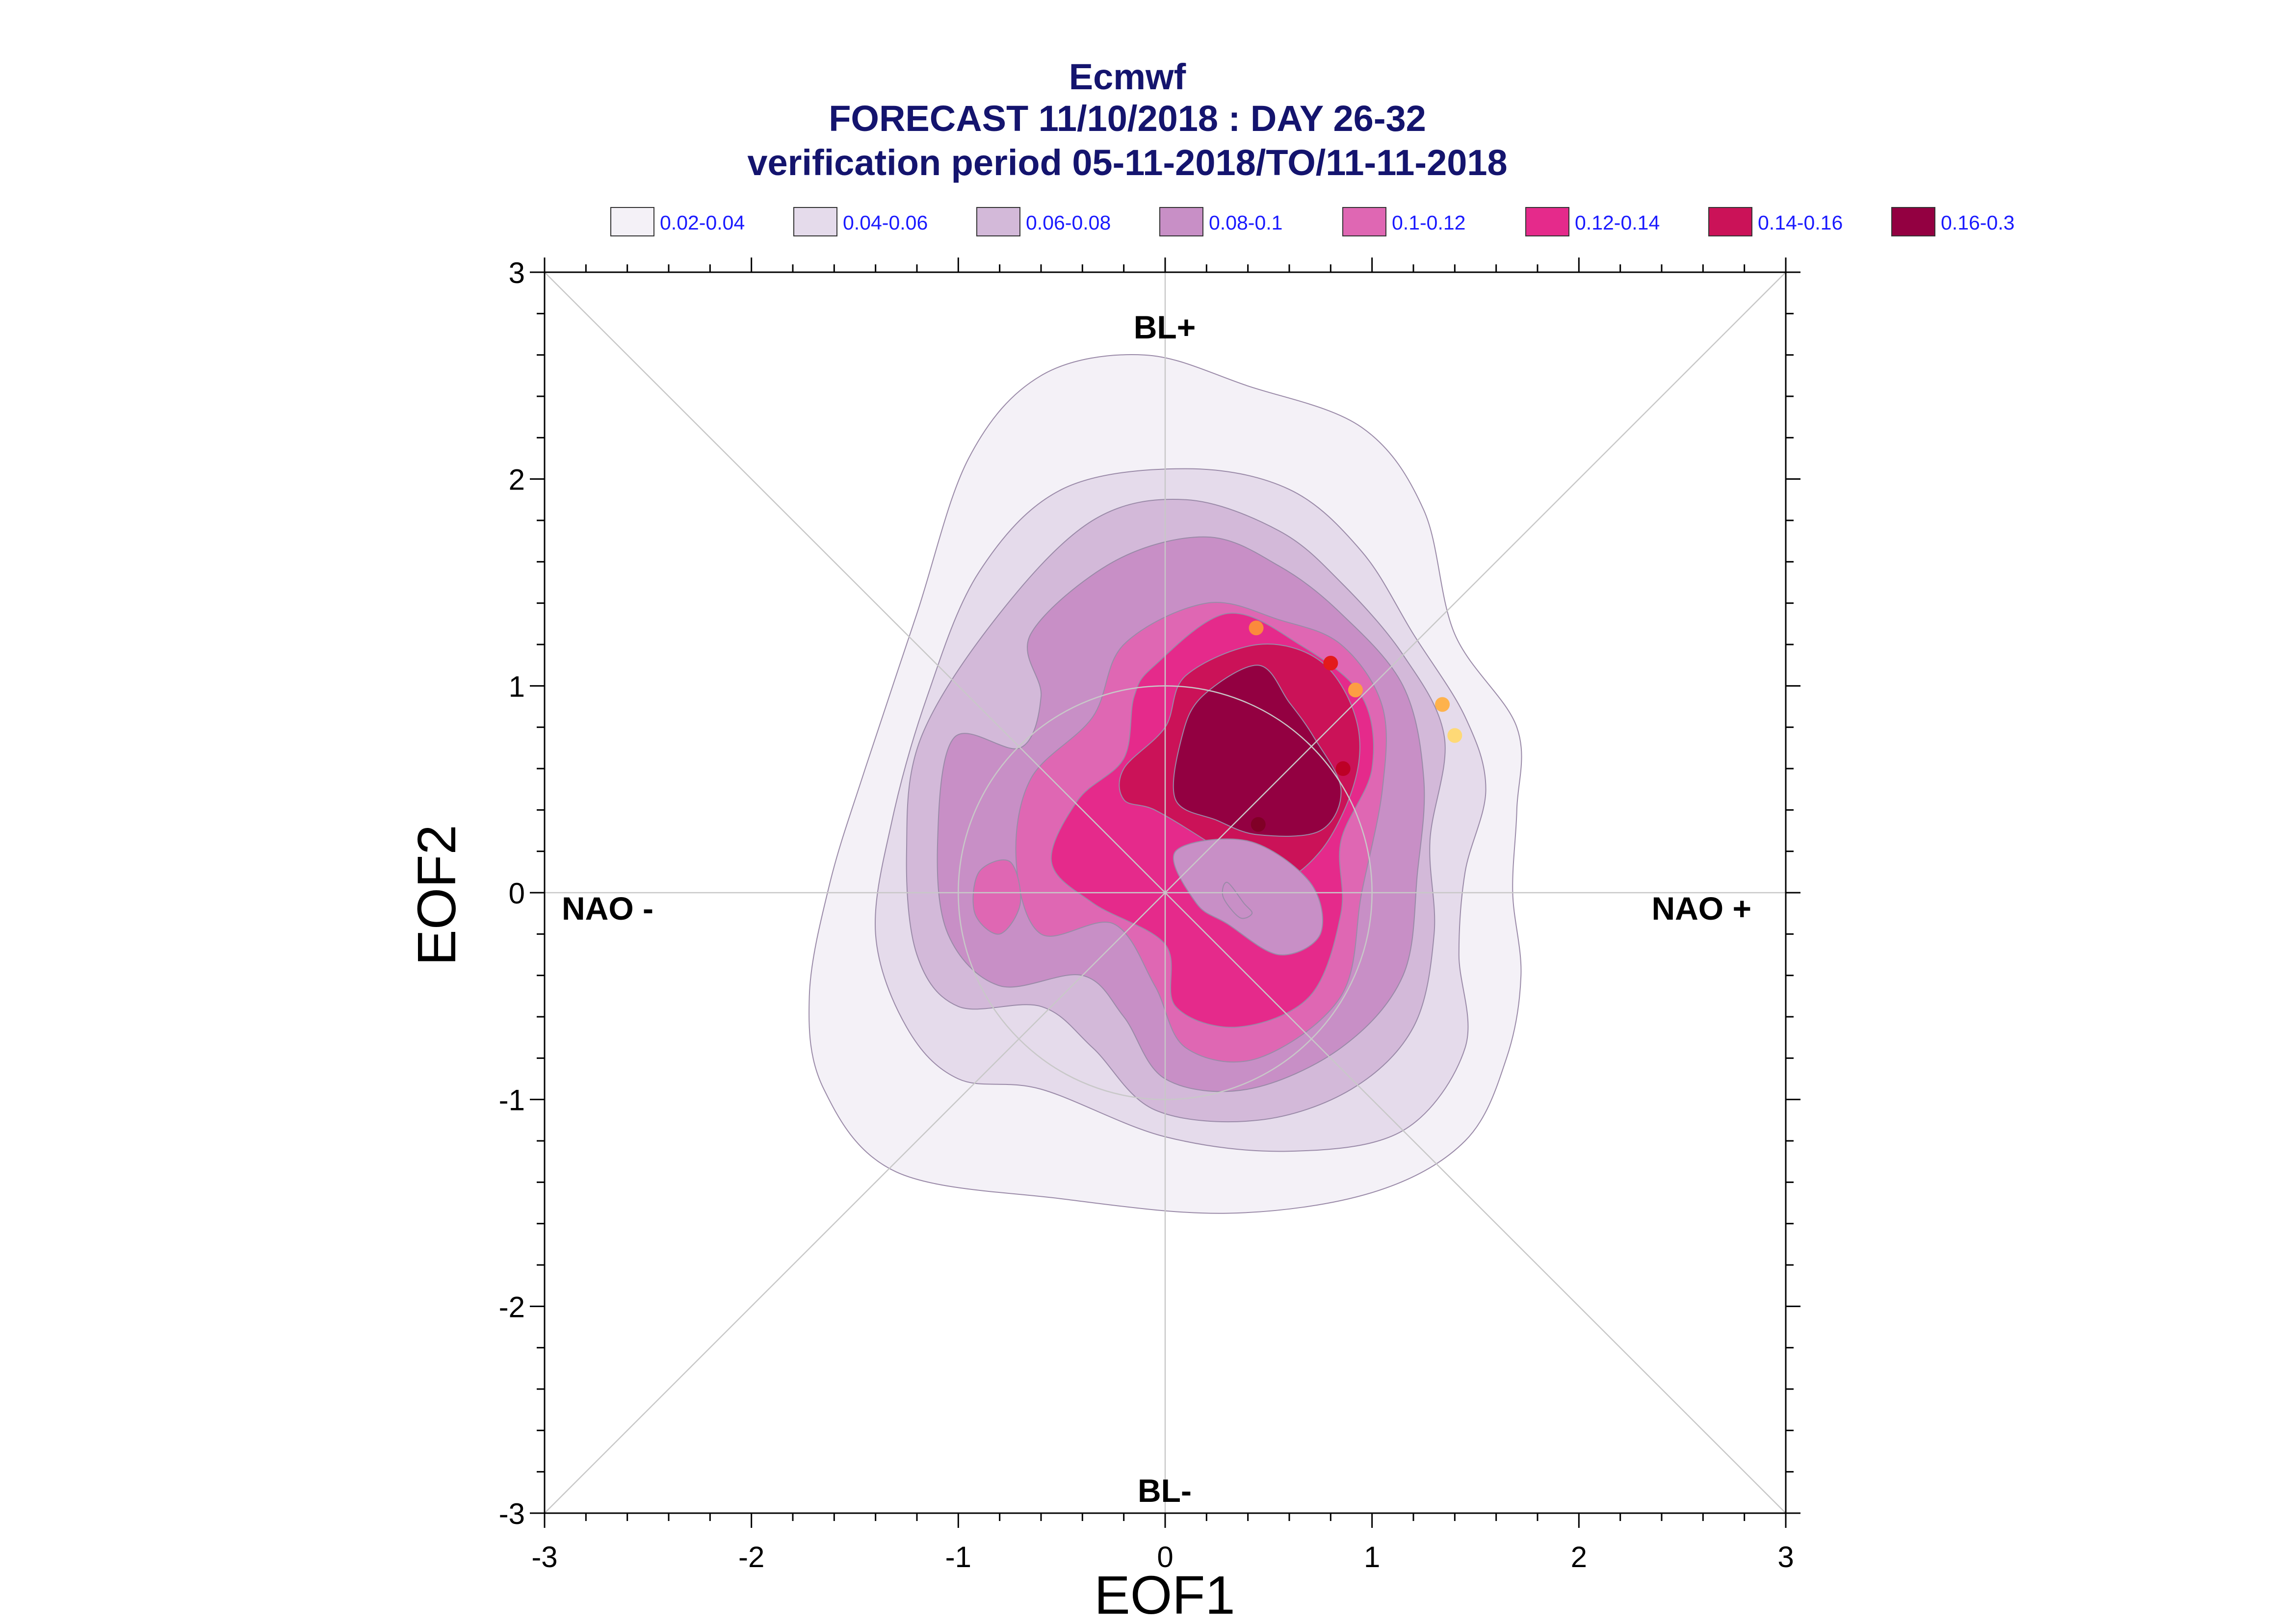  I want to click on x-tick-label: -3, so click(544, 1557).